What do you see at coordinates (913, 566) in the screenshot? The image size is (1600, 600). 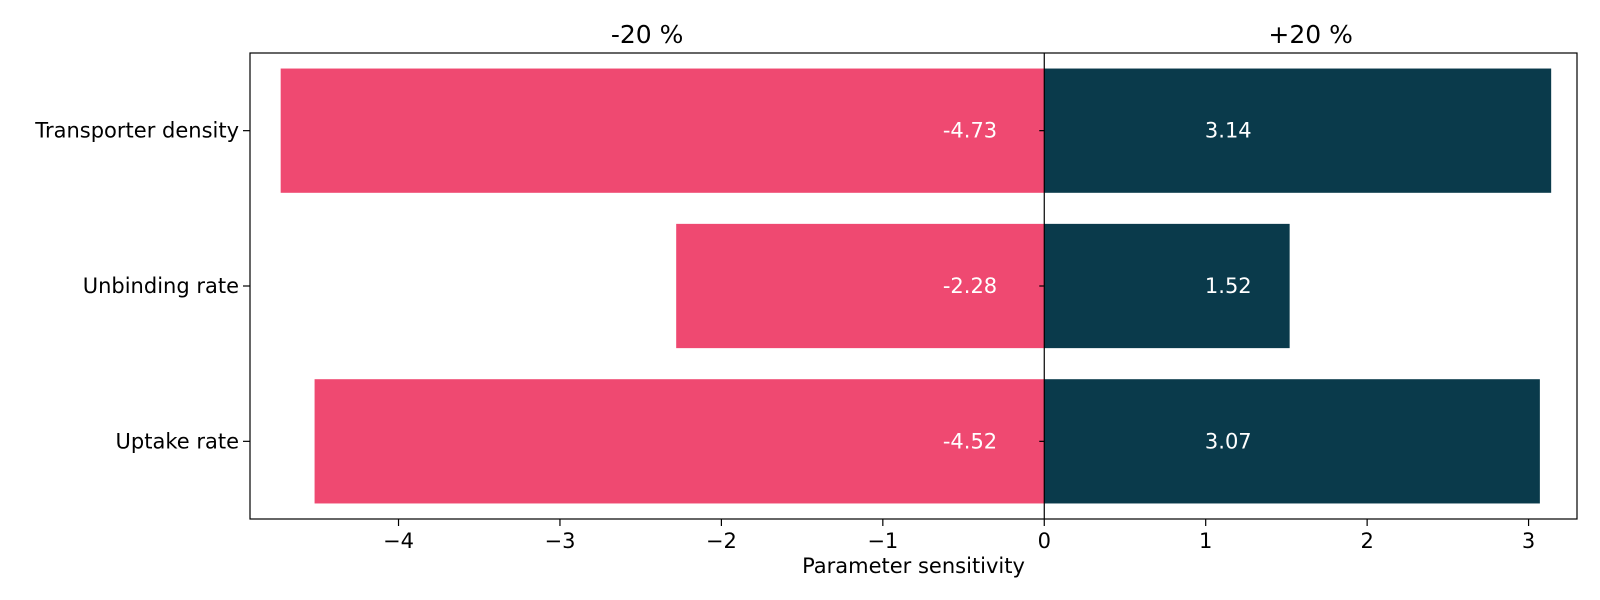 I see `x-axis-label: Parameter sensitivity` at bounding box center [913, 566].